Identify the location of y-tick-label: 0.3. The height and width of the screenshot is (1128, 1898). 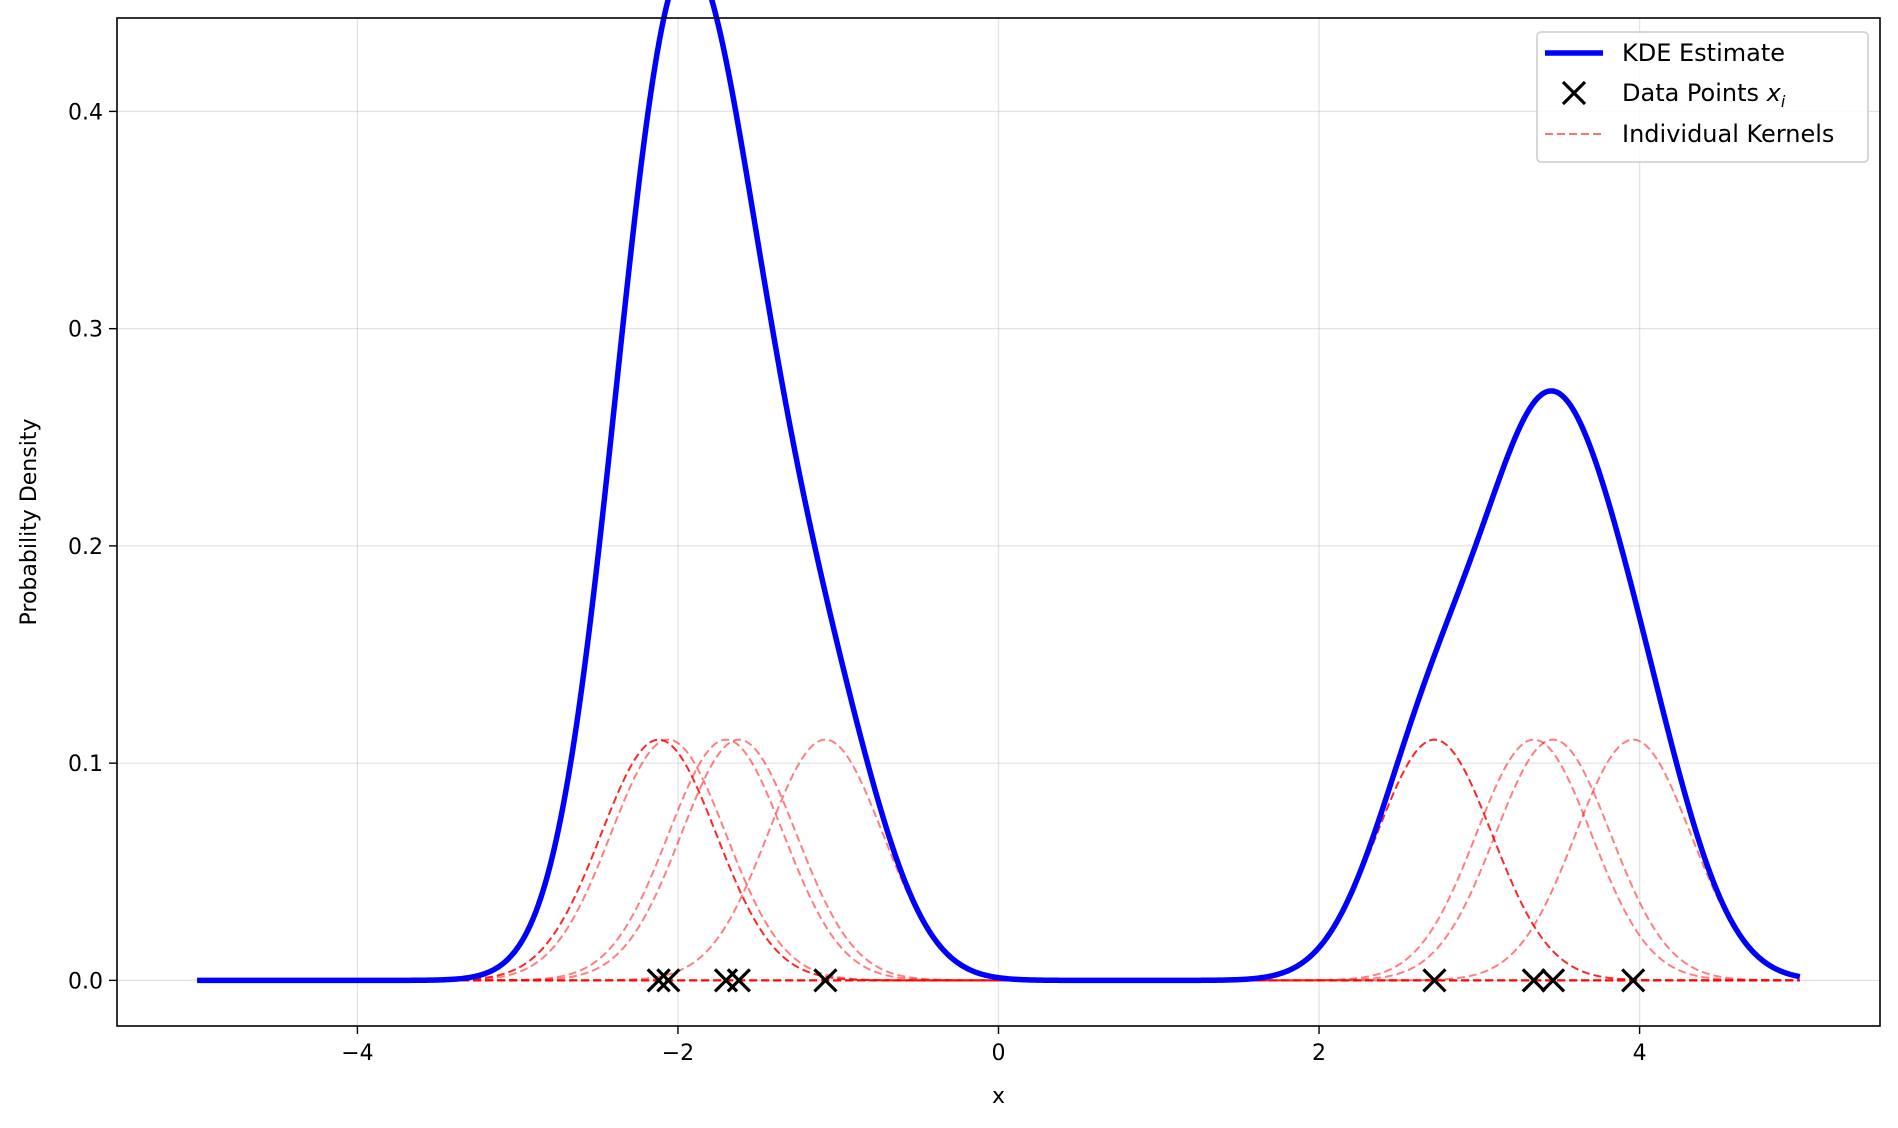
(85, 330).